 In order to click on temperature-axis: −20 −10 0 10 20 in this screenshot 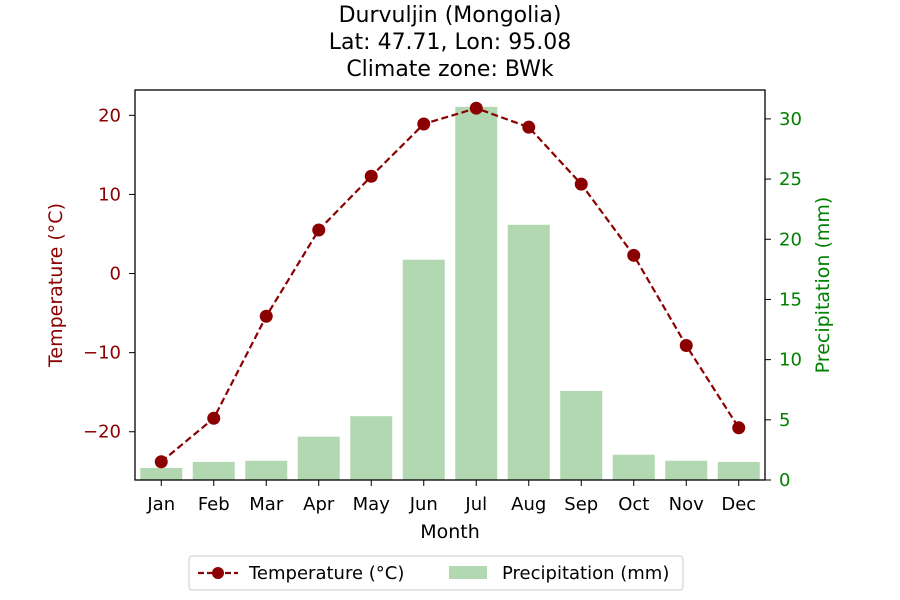, I will do `click(109, 274)`.